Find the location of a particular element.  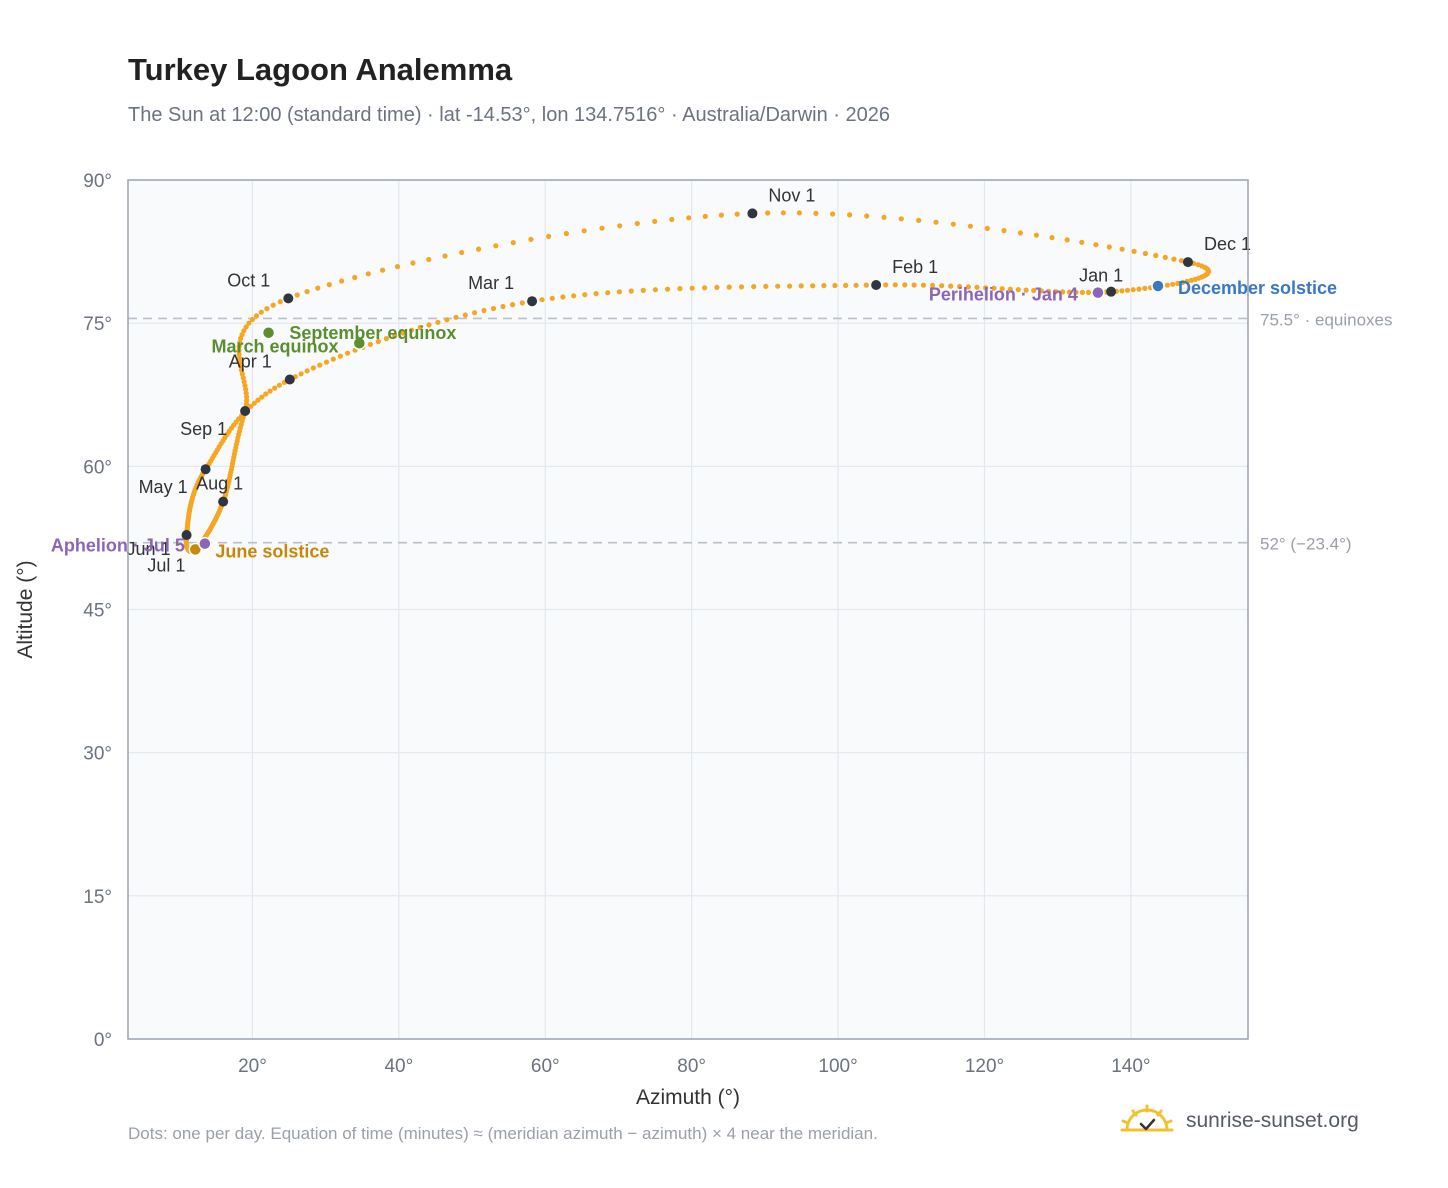

x-tick-label: 40° is located at coordinates (398, 1066).